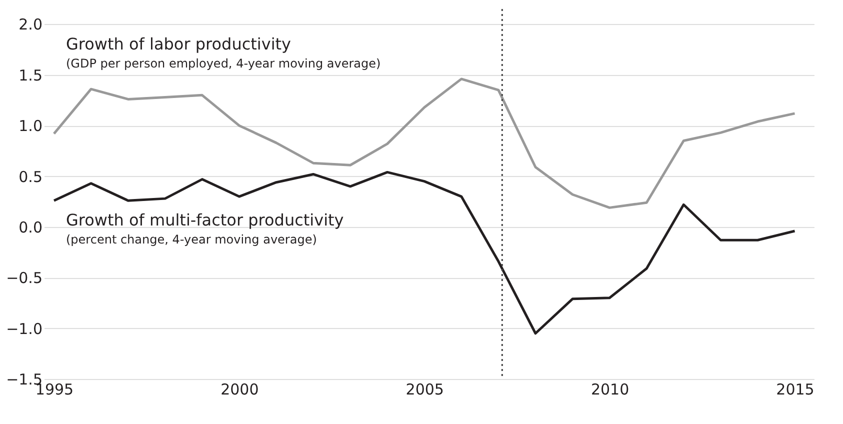 Image resolution: width=843 pixels, height=424 pixels. I want to click on annotation: (GDP per person employed, 4-year moving average), so click(223, 63).